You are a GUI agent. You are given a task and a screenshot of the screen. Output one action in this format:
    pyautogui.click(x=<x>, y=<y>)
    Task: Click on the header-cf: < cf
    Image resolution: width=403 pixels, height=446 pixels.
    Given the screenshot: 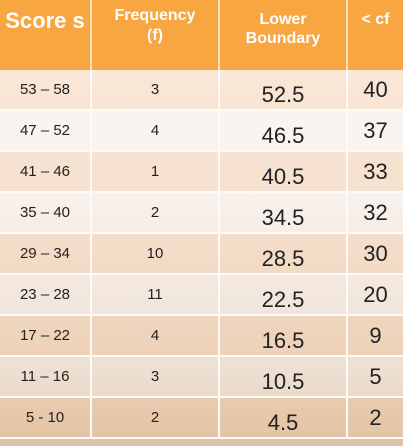 What is the action you would take?
    pyautogui.click(x=375, y=19)
    